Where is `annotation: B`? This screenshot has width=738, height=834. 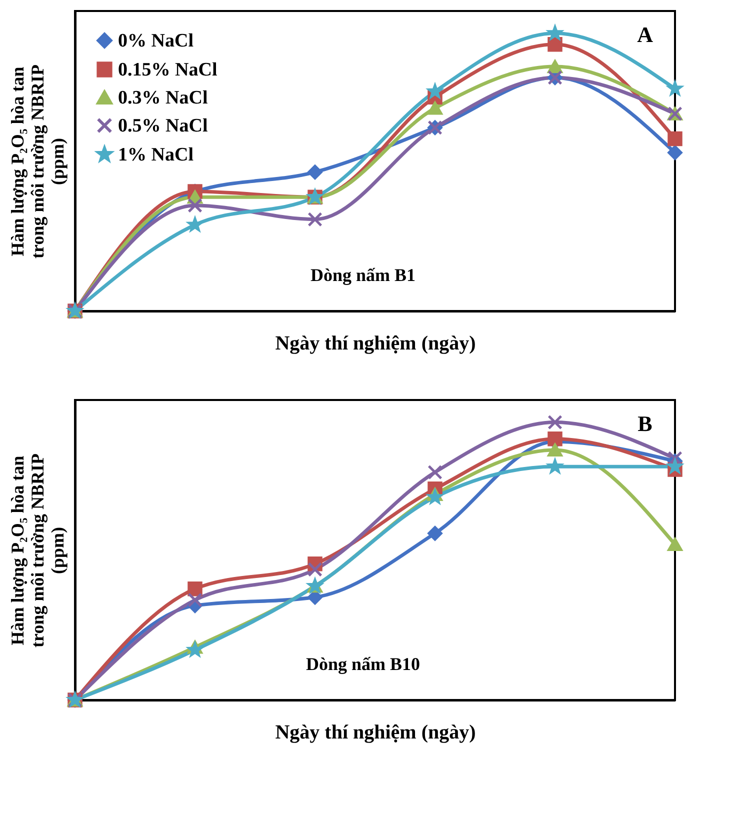 annotation: B is located at coordinates (645, 423).